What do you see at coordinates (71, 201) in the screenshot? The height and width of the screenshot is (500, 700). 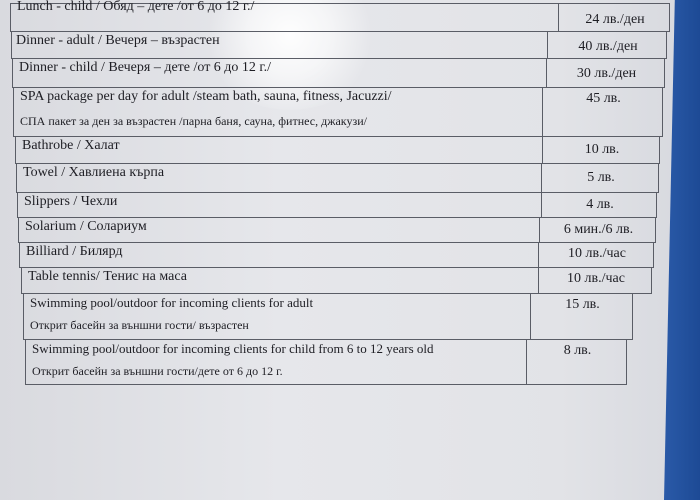 I see `item-name: Slippers / Чехли` at bounding box center [71, 201].